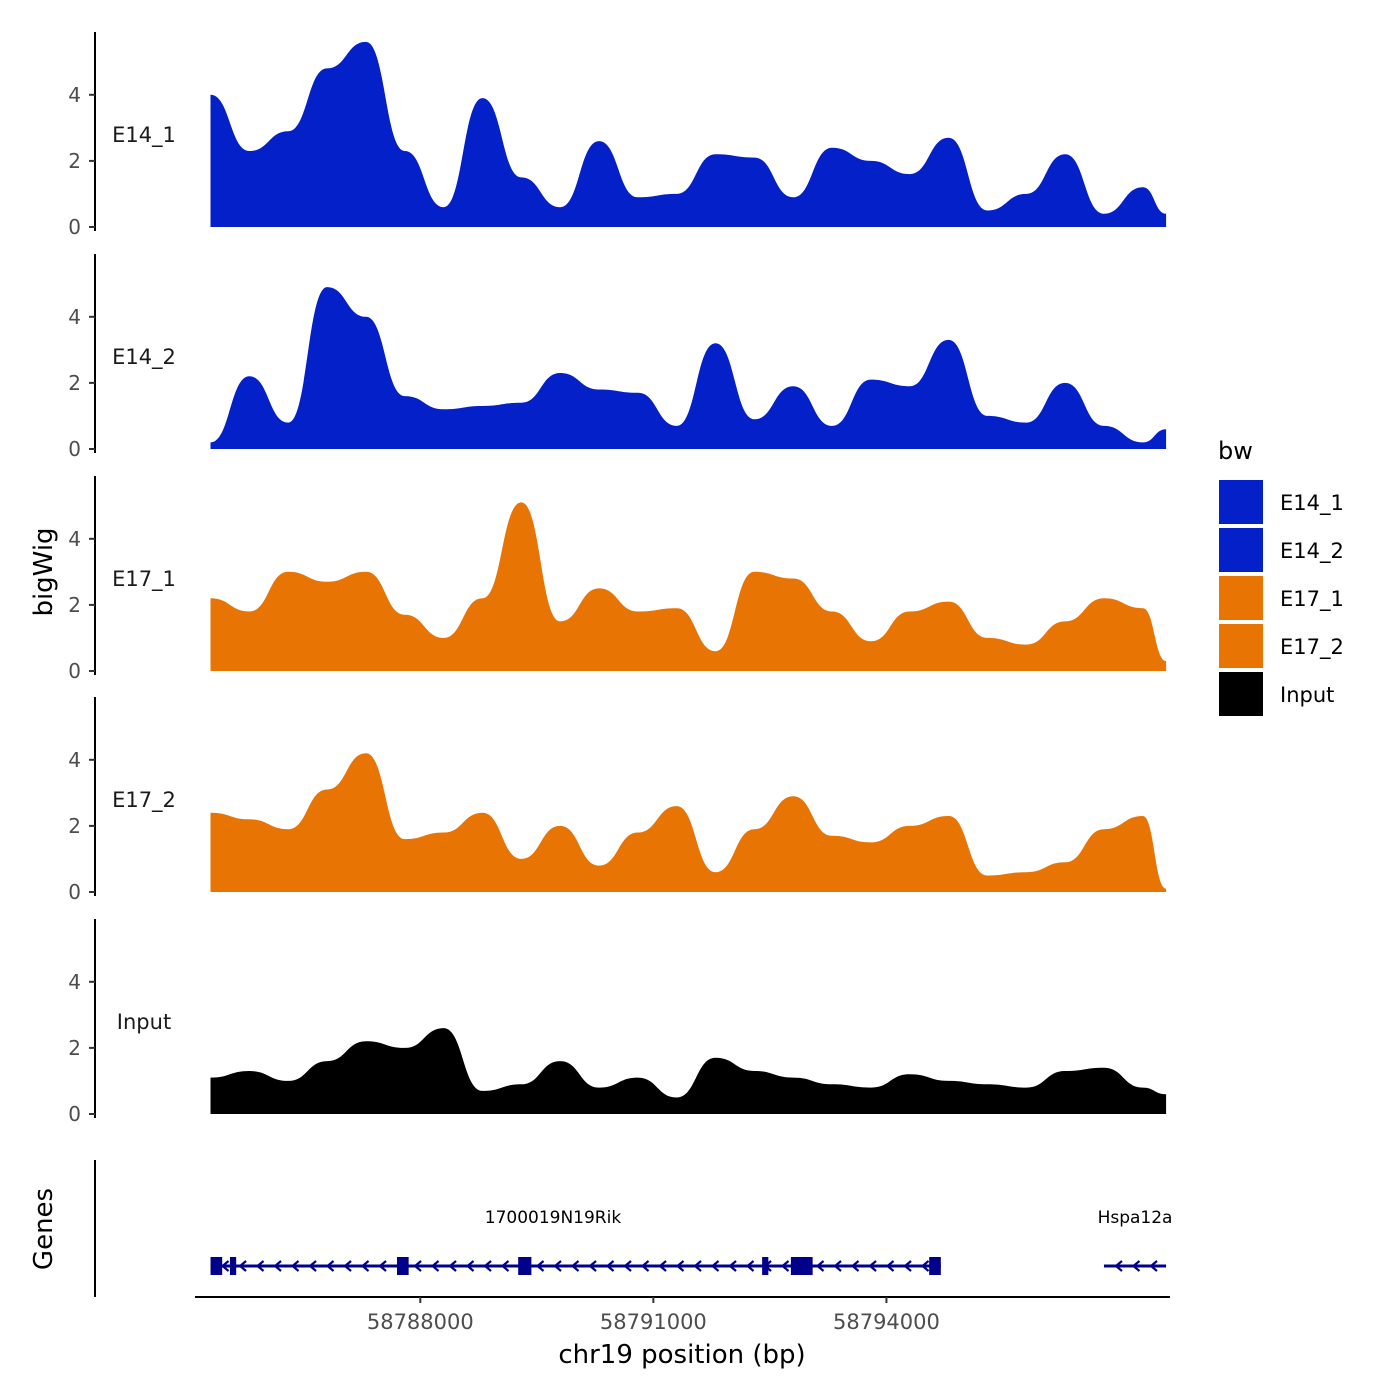  Describe the element at coordinates (617, 1022) in the screenshot. I see `track-Input: 0 2 4 Input` at that location.